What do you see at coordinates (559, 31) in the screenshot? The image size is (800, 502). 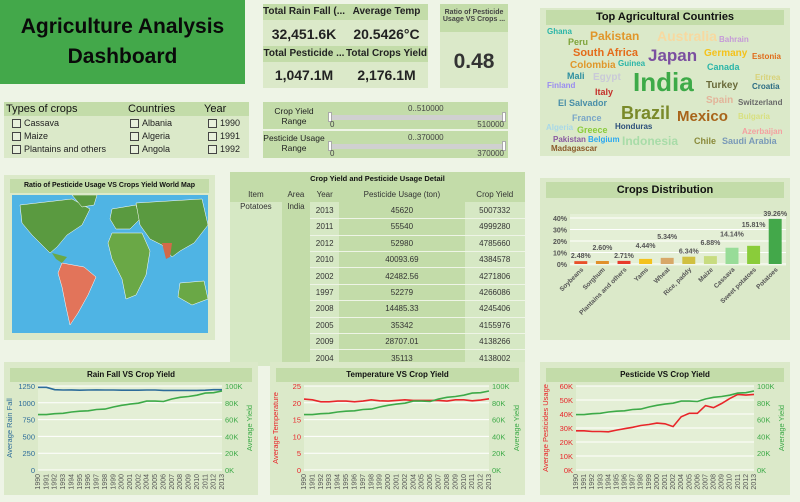 I see `word-ghana: Ghana` at bounding box center [559, 31].